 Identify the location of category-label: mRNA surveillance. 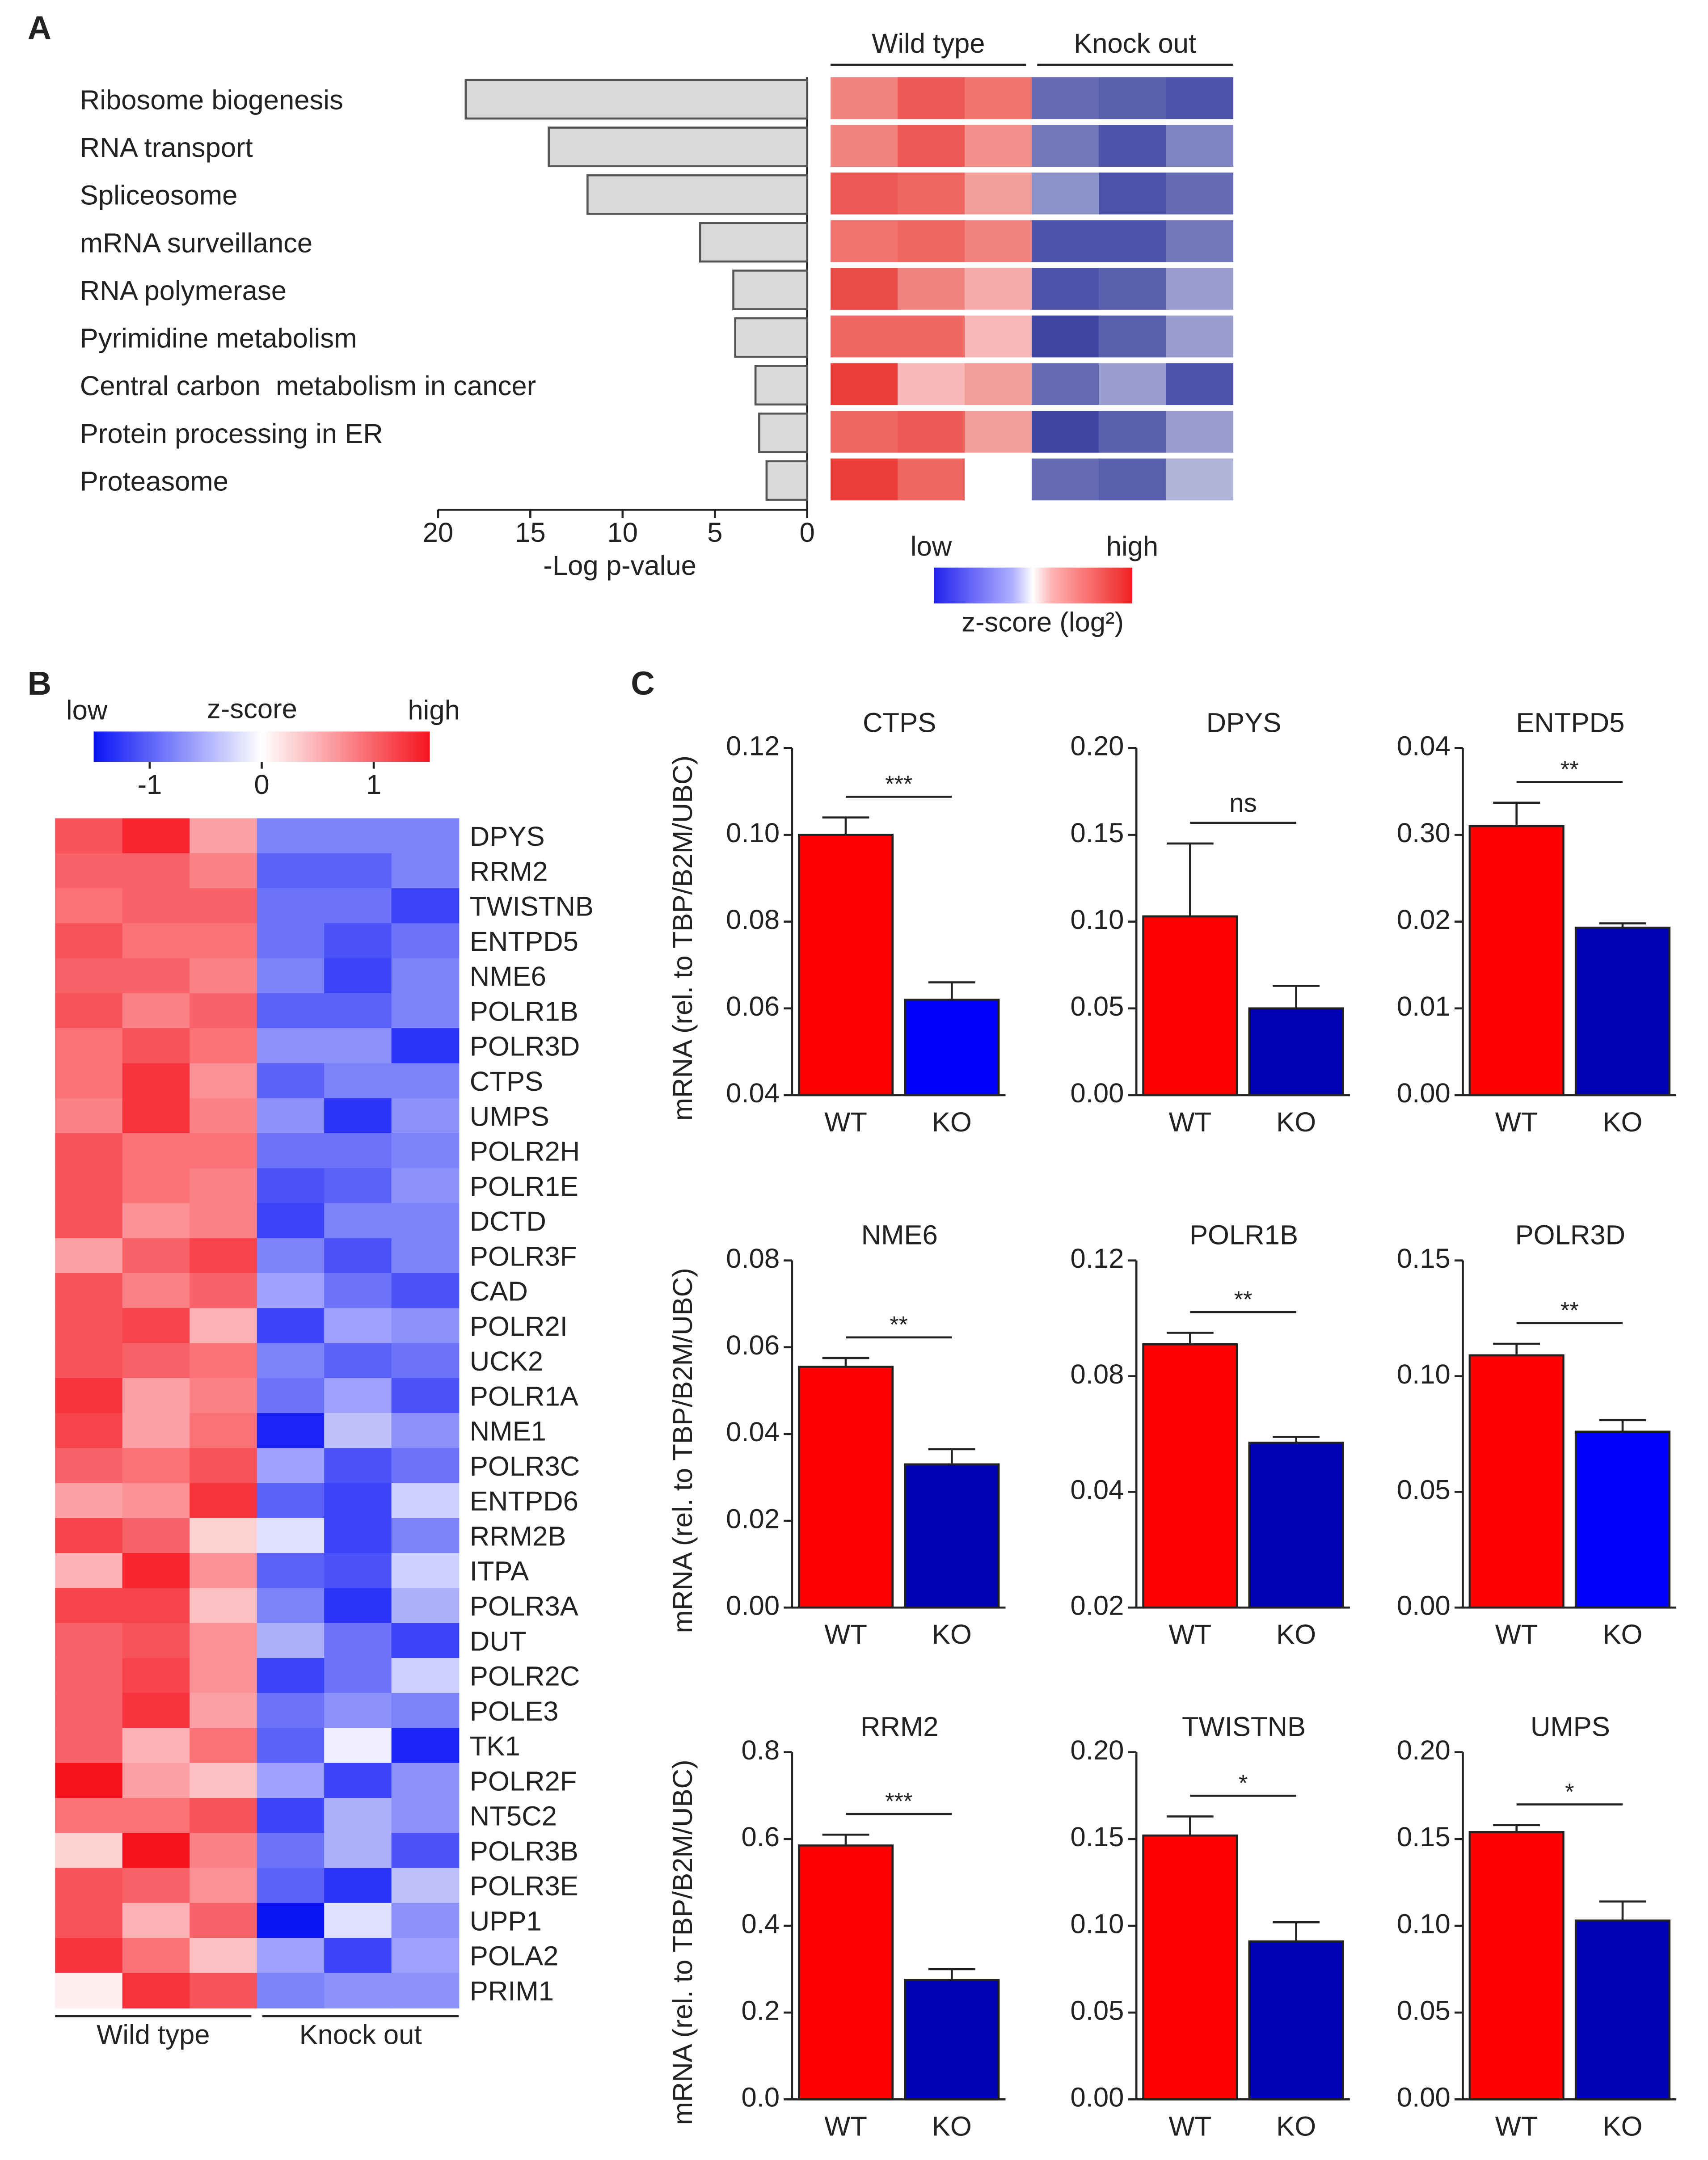
(196, 243).